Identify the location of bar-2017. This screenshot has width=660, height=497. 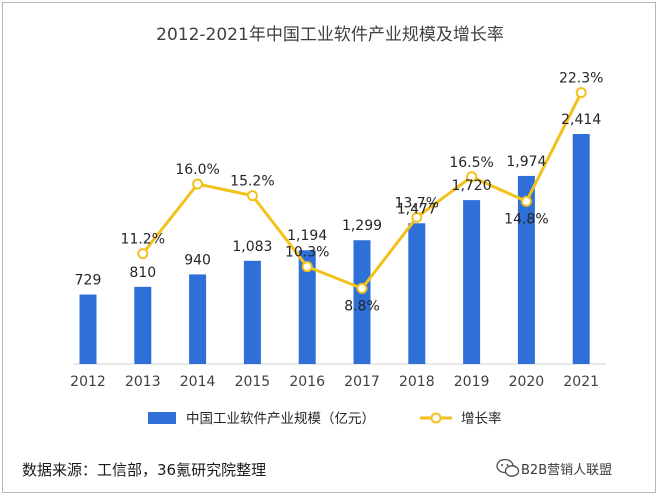
(362, 302).